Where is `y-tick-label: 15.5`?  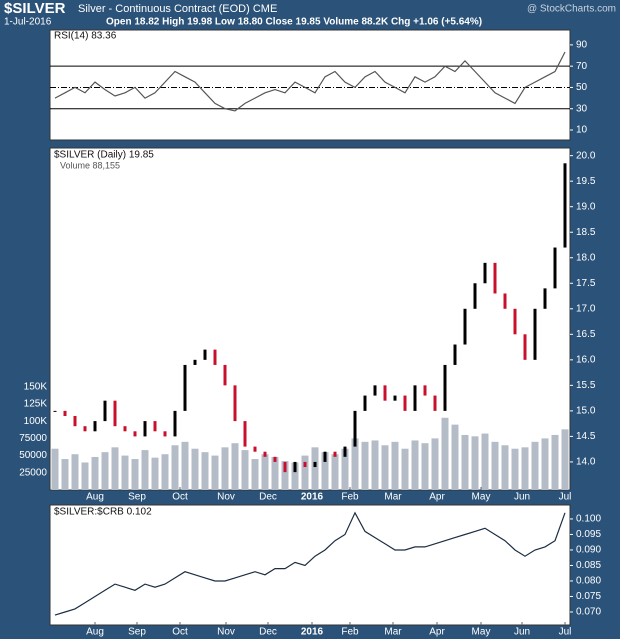
y-tick-label: 15.5 is located at coordinates (586, 385).